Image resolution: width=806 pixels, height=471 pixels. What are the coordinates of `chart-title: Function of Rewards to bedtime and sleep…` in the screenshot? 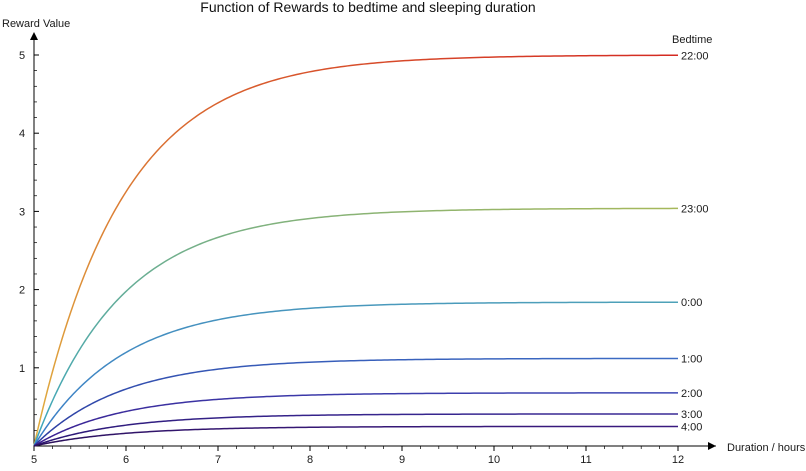 It's located at (367, 7).